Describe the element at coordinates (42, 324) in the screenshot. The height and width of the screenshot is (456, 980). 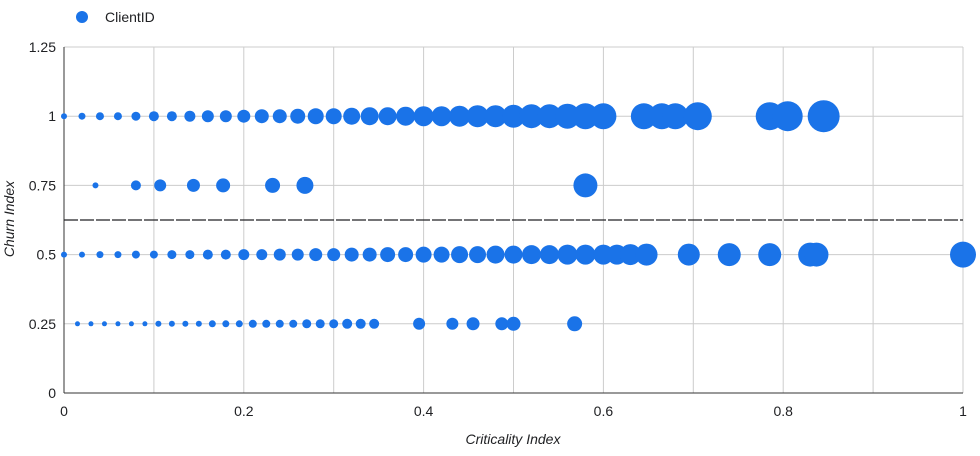
I see `y-tick-label: 0.25` at that location.